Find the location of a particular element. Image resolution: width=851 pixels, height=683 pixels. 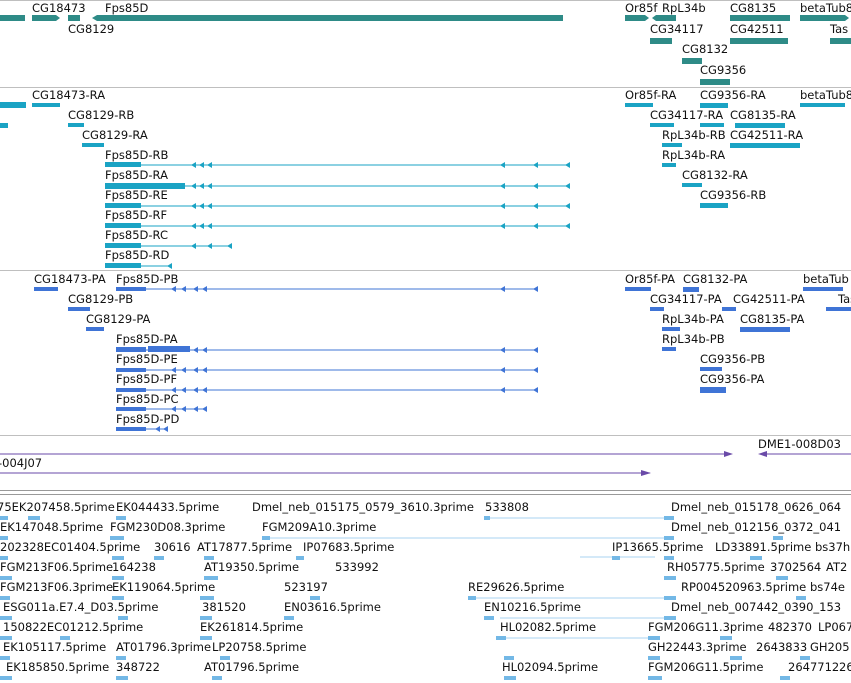

est-label: EK044433.5prime is located at coordinates (168, 507).